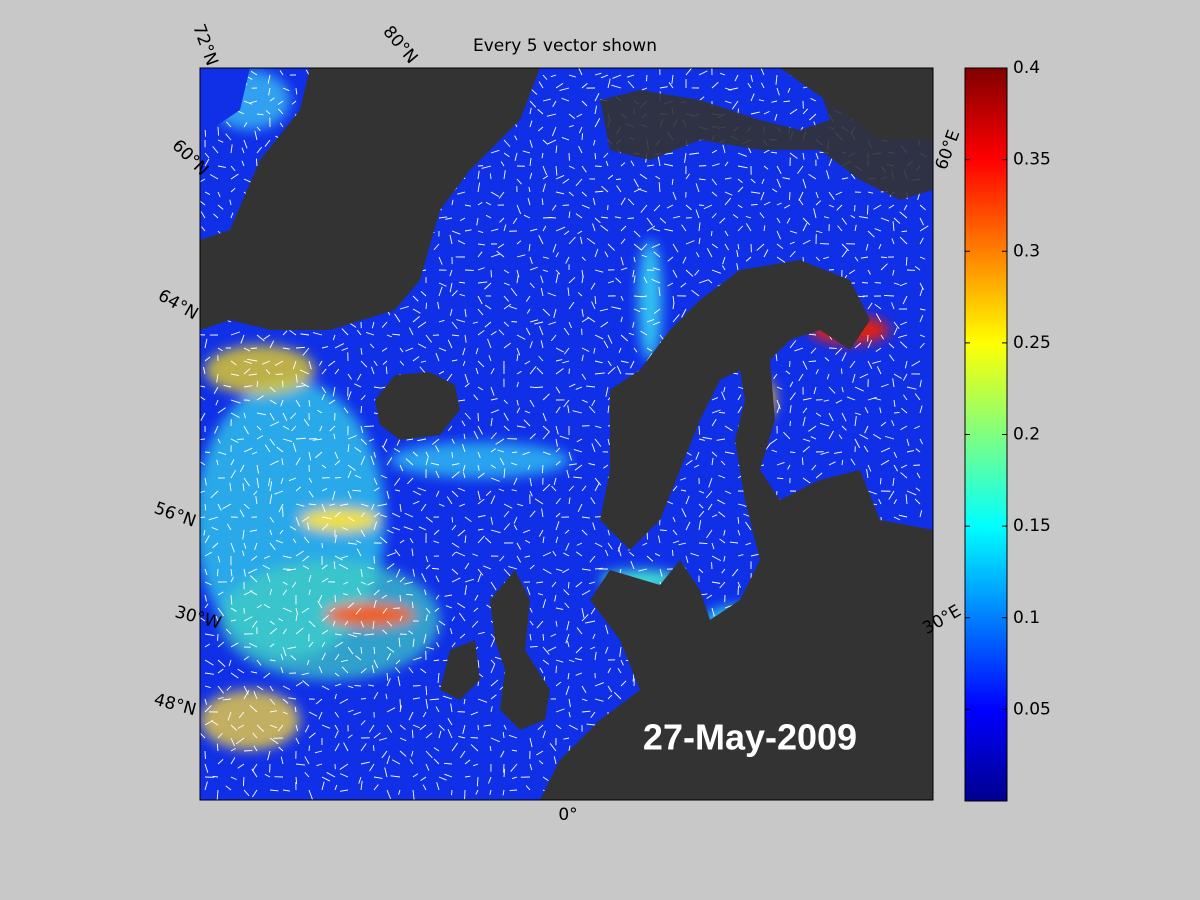  What do you see at coordinates (750, 737) in the screenshot?
I see `date-label: 27-May-2009` at bounding box center [750, 737].